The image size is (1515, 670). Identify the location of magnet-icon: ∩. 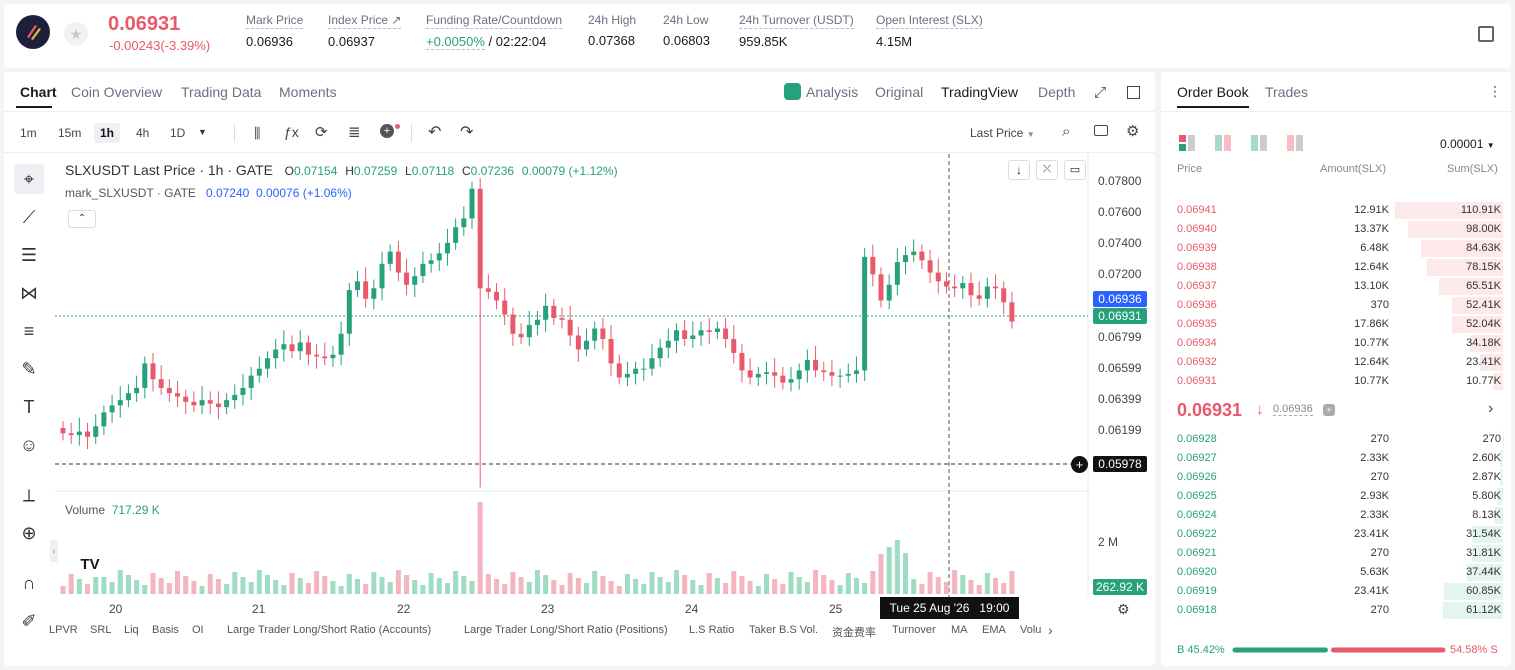
(29, 582).